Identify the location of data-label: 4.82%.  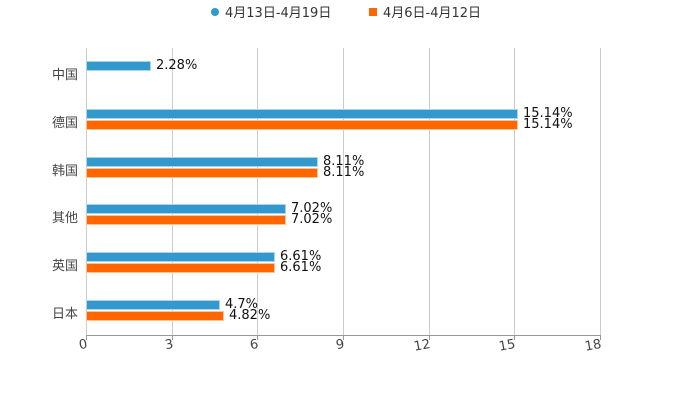
(250, 315).